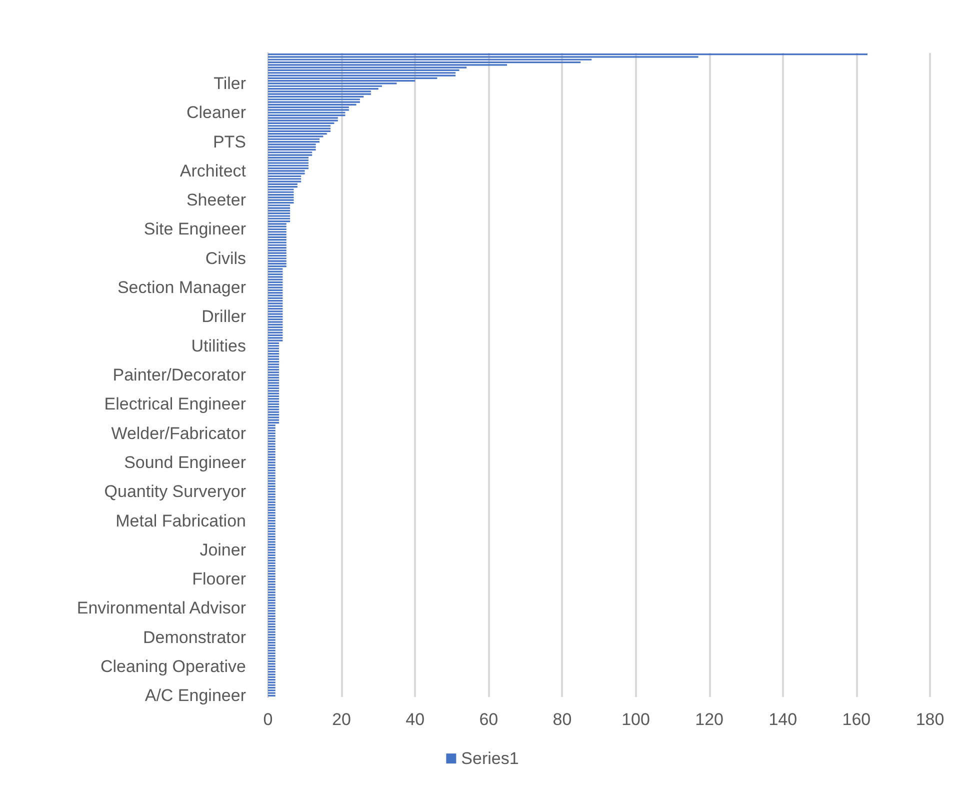  What do you see at coordinates (161, 608) in the screenshot?
I see `y-tick-label: Environmental Advisor` at bounding box center [161, 608].